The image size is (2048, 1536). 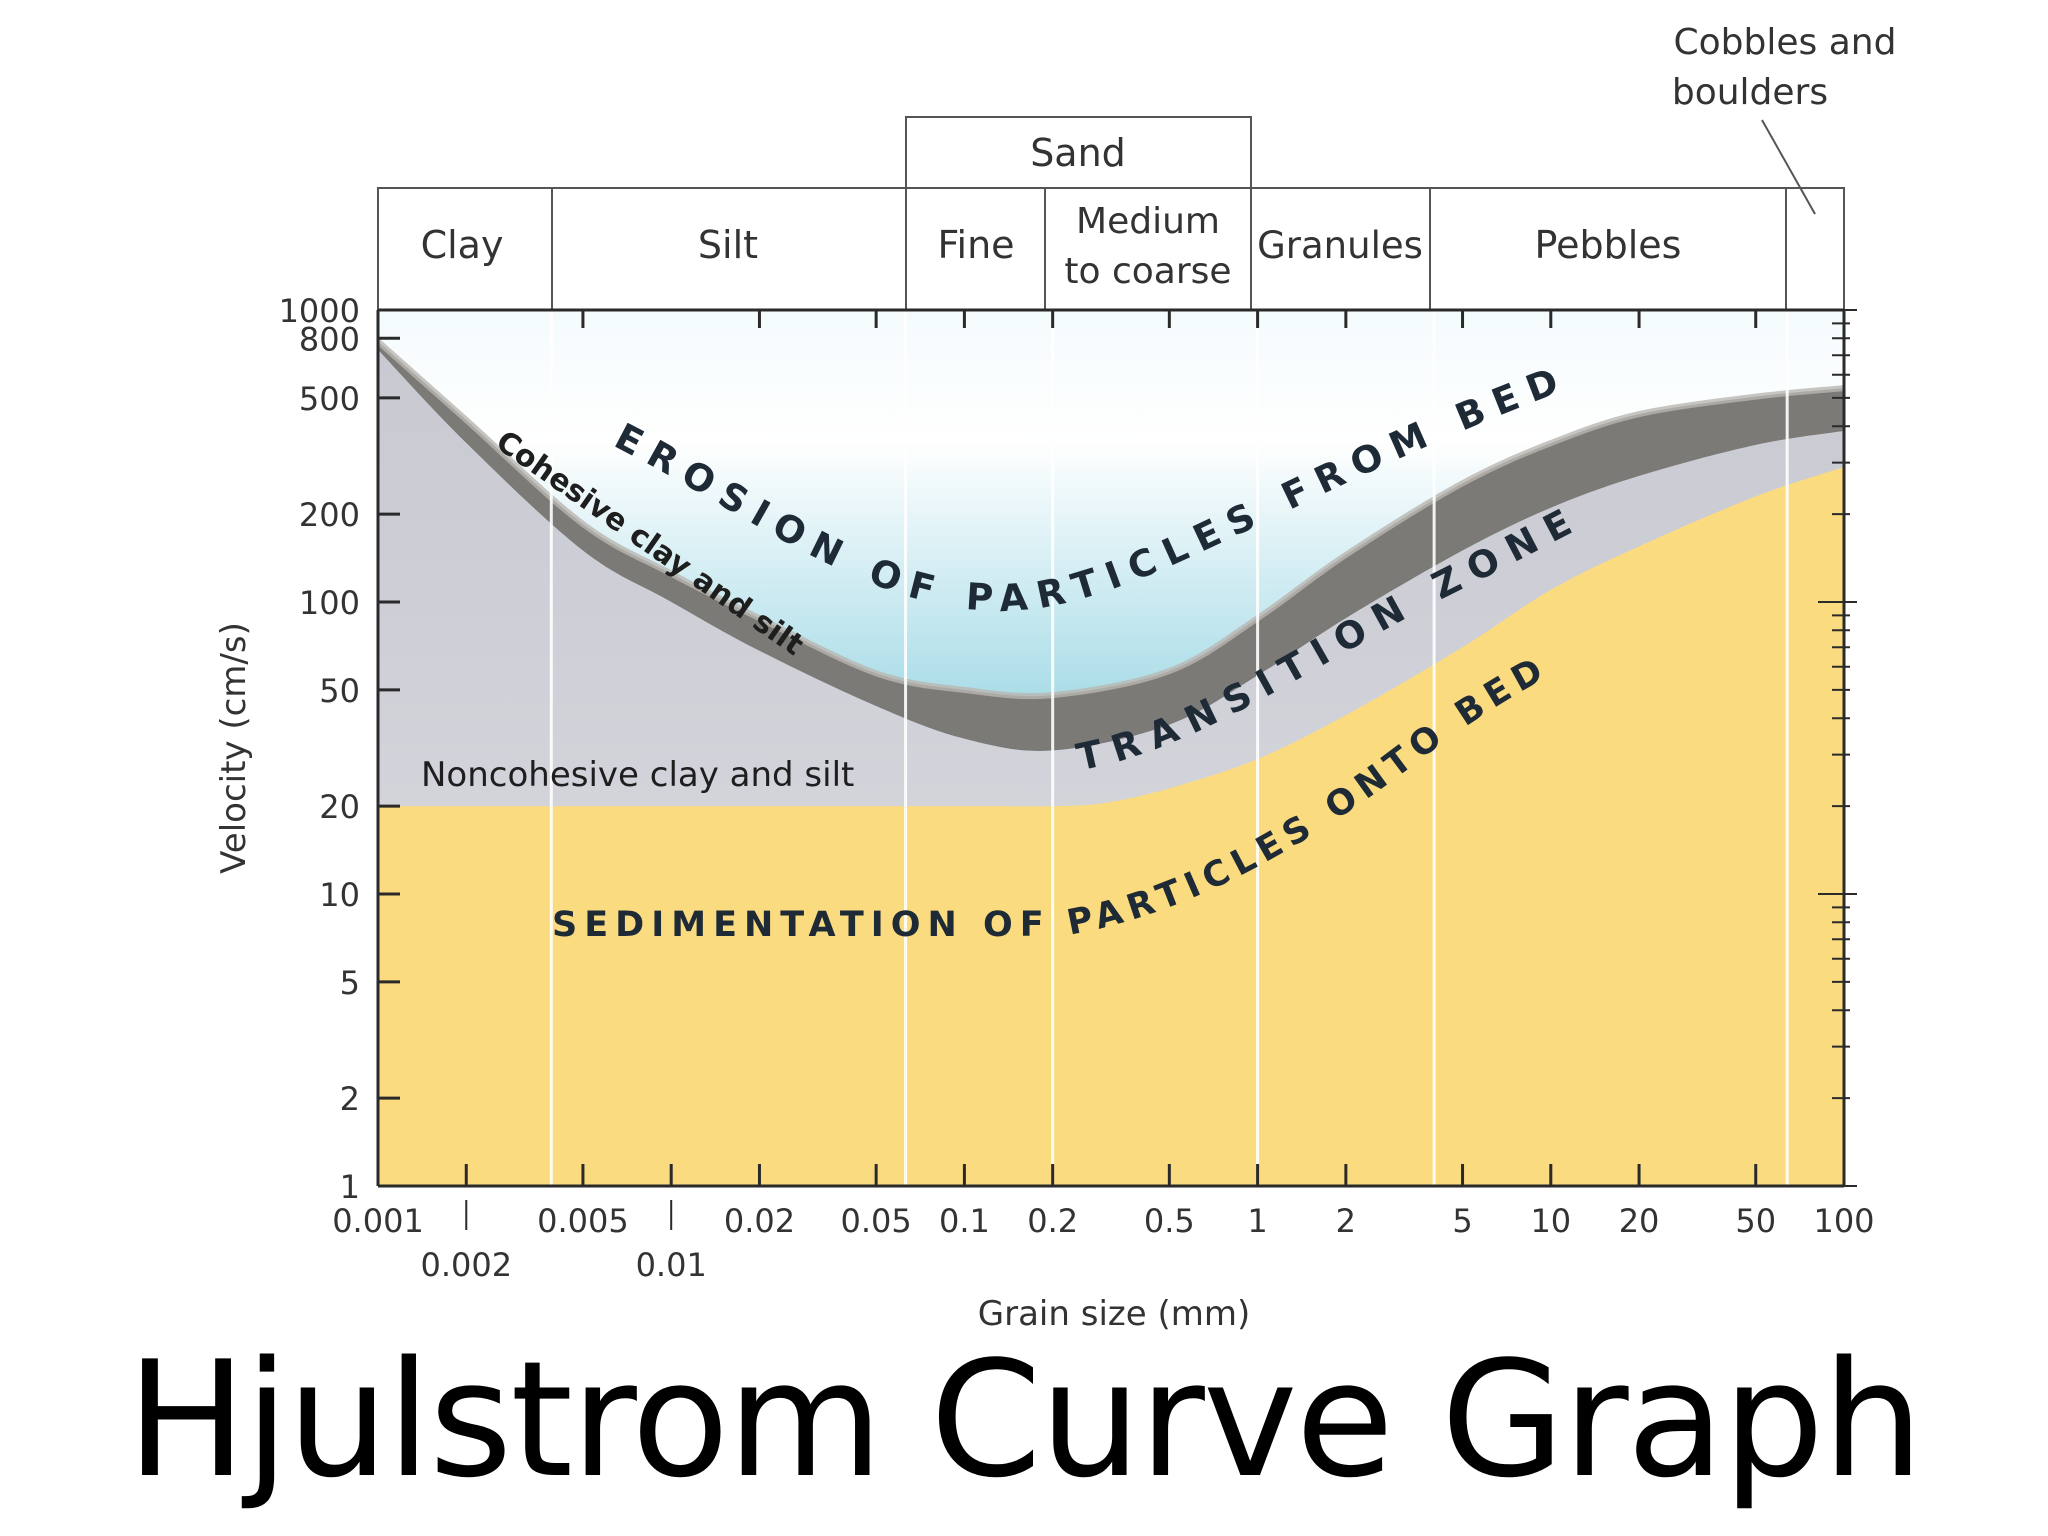 I want to click on x-tick-label: 0.01, so click(x=671, y=1265).